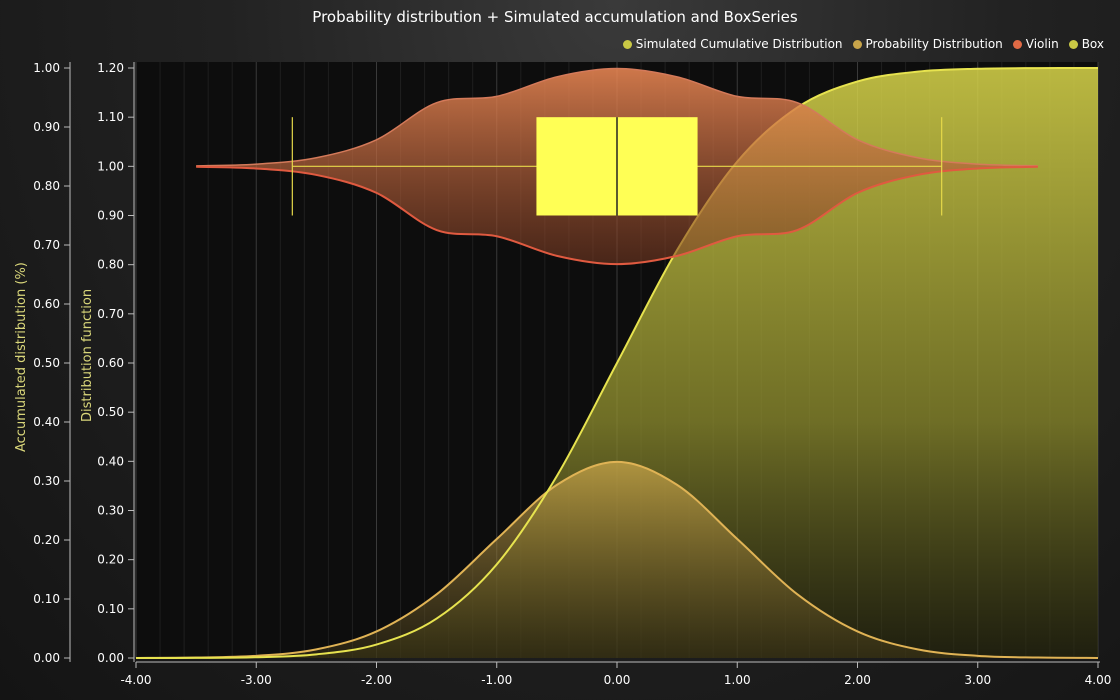  I want to click on y-dist-tick-label: 0.40, so click(110, 461).